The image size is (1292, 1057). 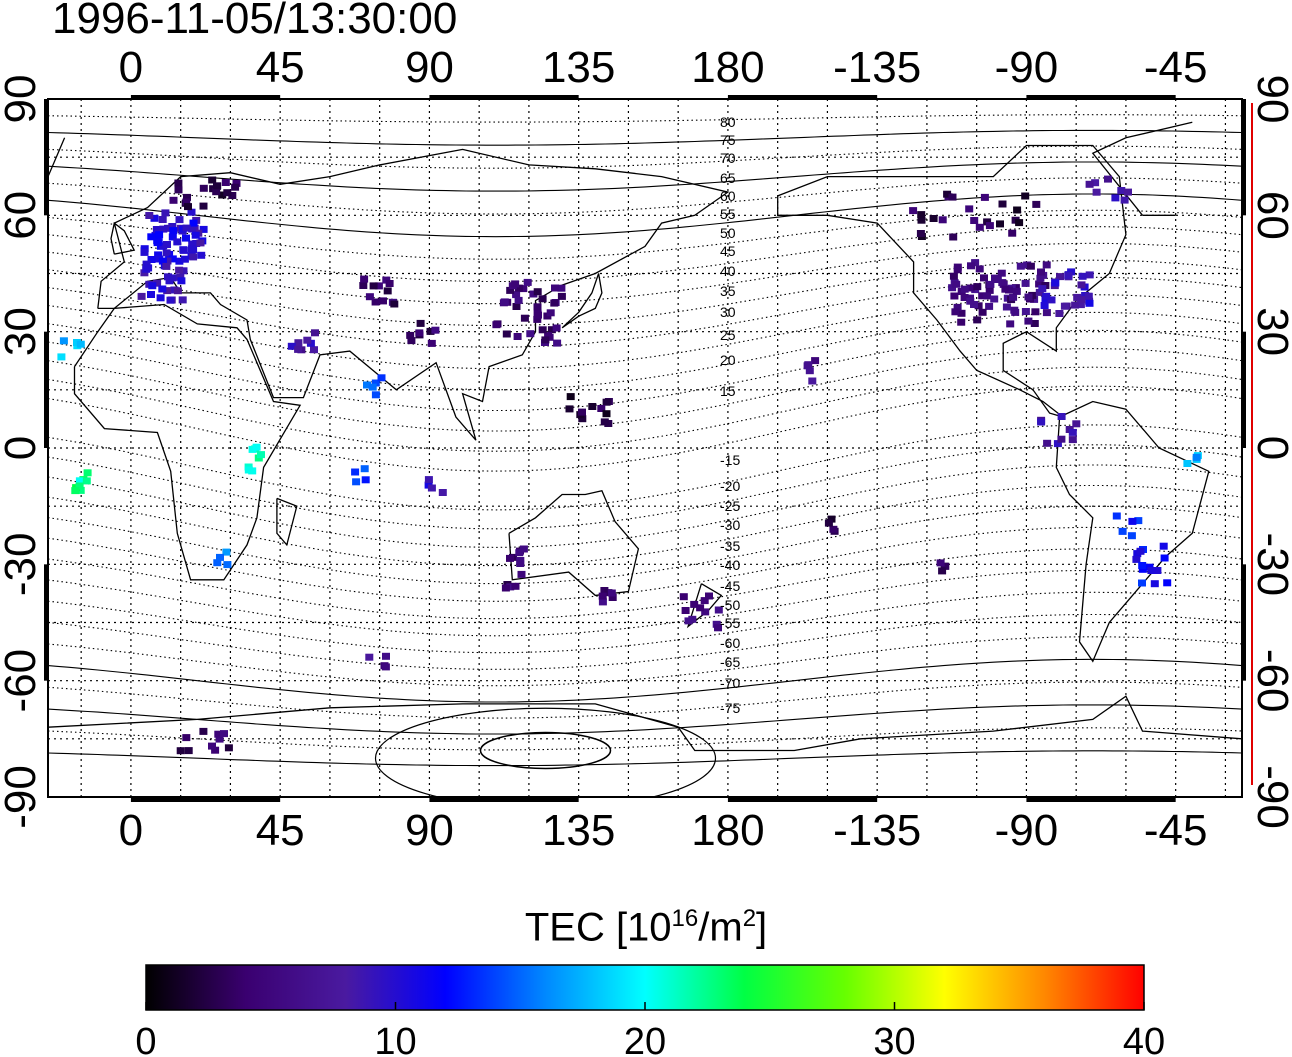 I want to click on magnetic-lat-label: -40, so click(x=730, y=565).